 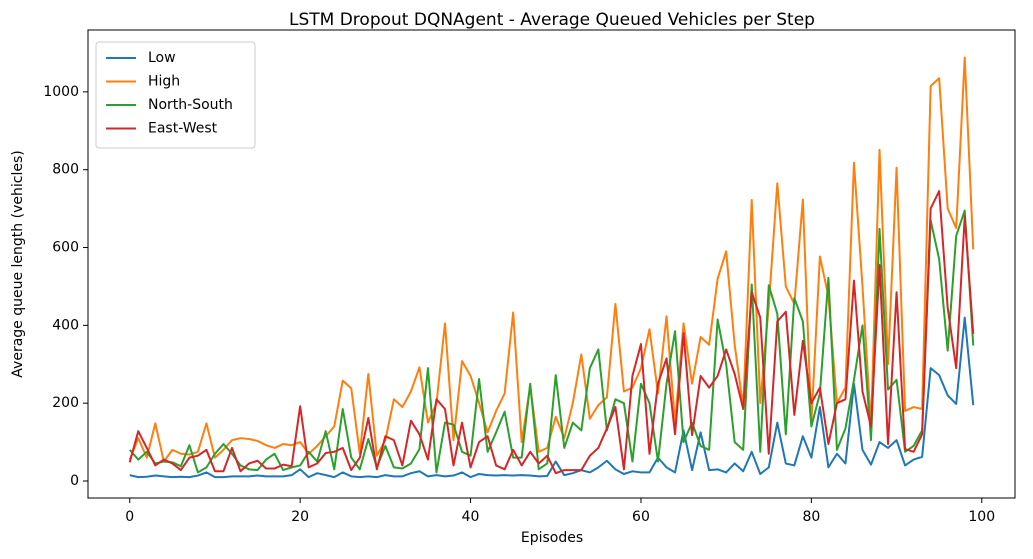 What do you see at coordinates (175, 95) in the screenshot?
I see `legend-box` at bounding box center [175, 95].